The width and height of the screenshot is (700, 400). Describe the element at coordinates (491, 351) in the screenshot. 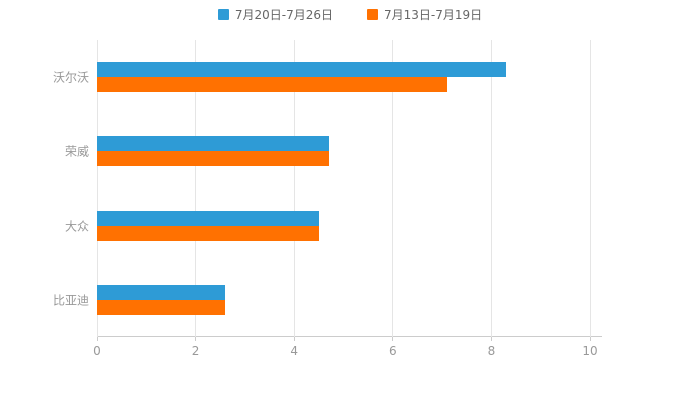

I see `x-axis-tick-label: 8` at that location.